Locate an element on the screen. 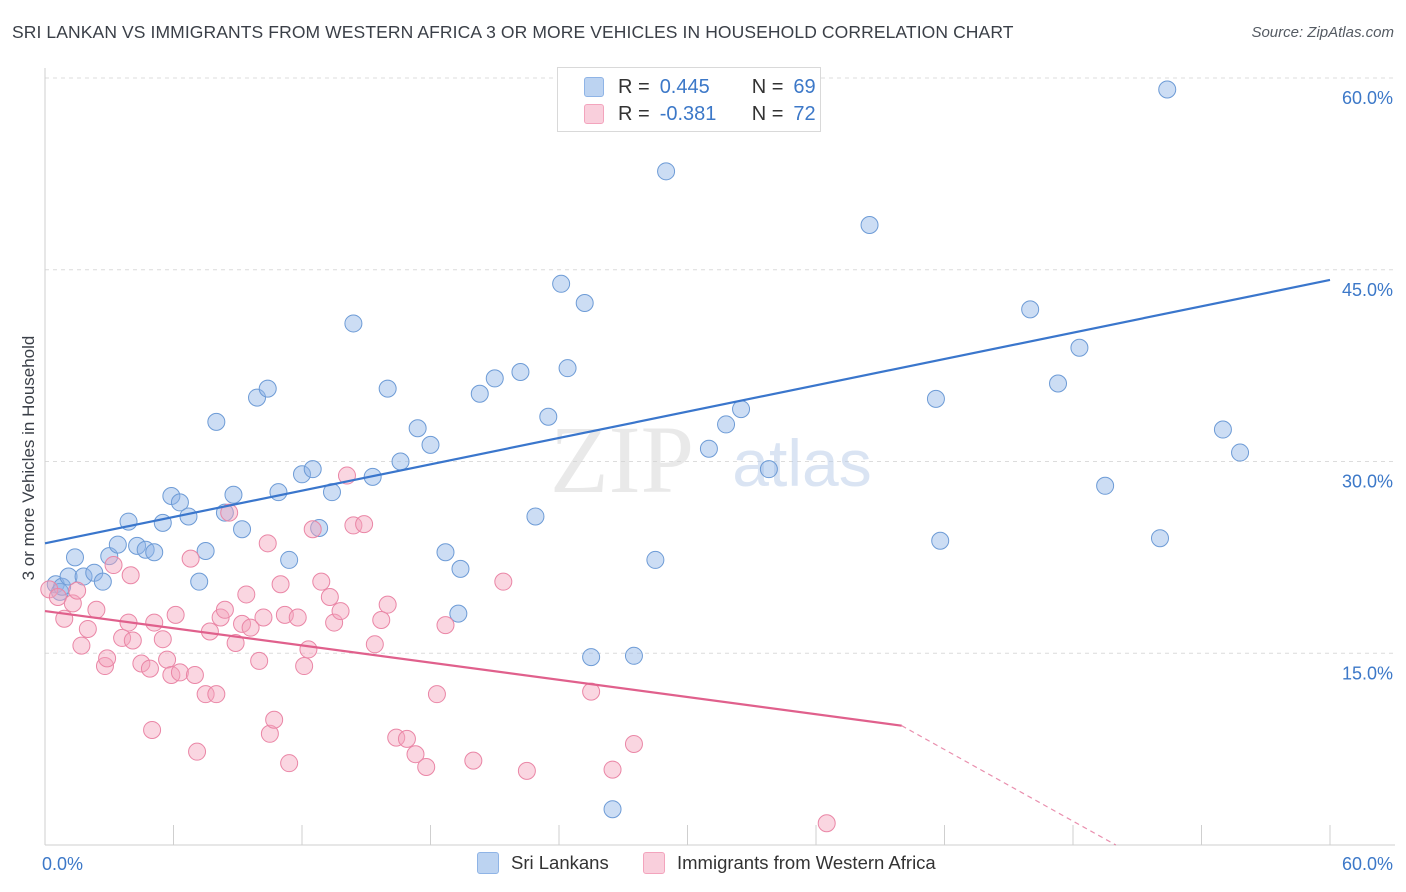 The image size is (1406, 892). legend-n-label: N = is located at coordinates (767, 113).